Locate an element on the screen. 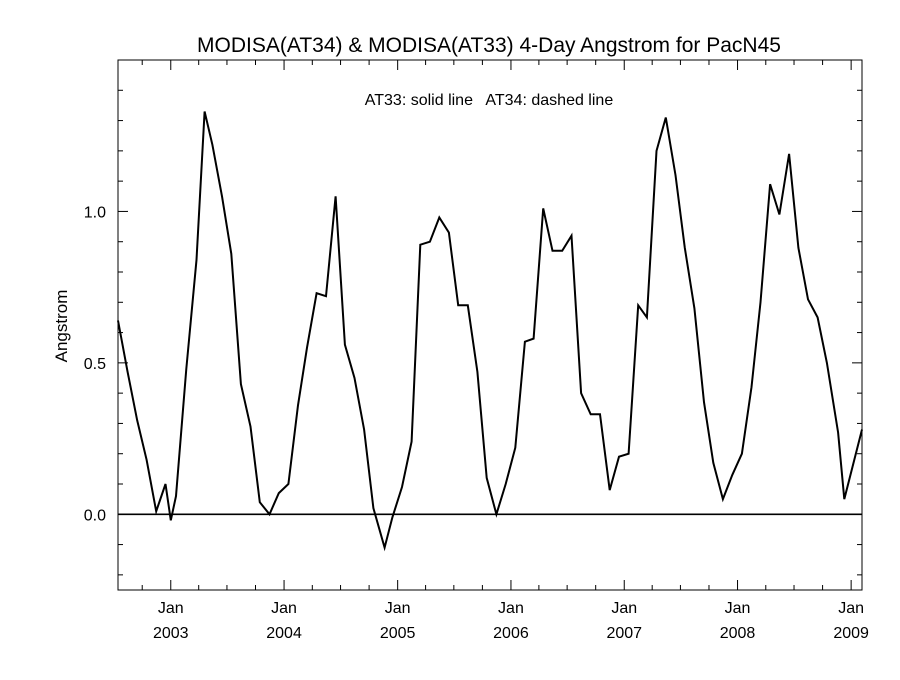 The width and height of the screenshot is (900, 680). x-tick-label-year: 2007 is located at coordinates (624, 633).